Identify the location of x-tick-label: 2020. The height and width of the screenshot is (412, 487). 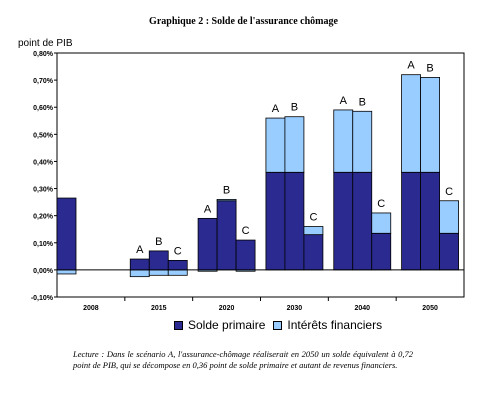
(227, 308).